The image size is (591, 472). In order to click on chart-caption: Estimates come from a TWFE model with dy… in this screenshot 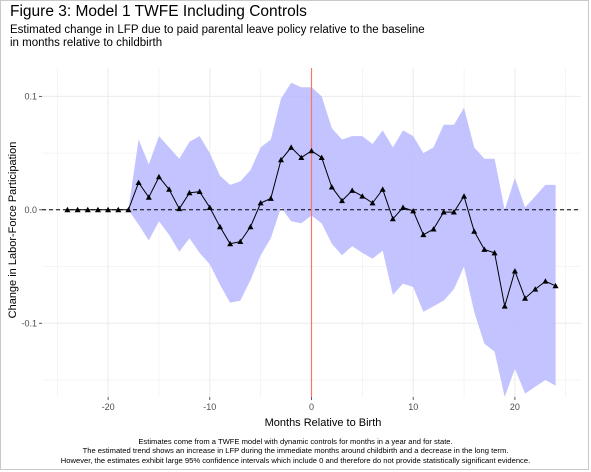, I will do `click(295, 451)`.